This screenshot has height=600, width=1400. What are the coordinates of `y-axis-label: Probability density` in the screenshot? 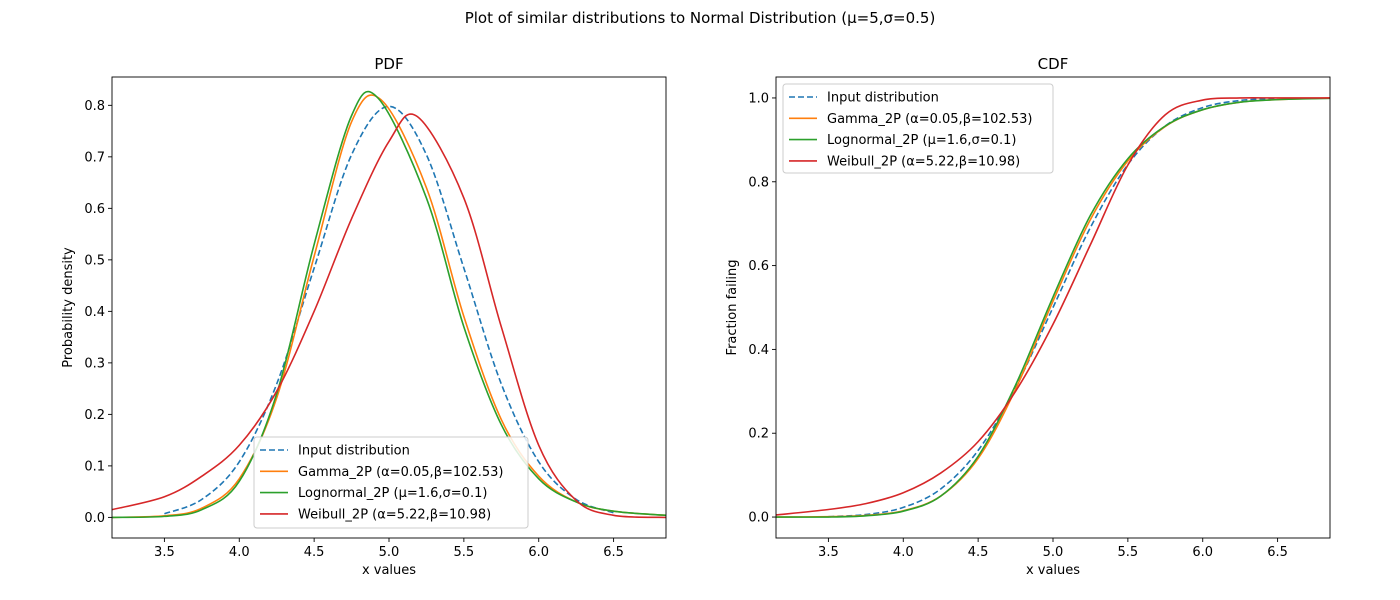 It's located at (68, 307).